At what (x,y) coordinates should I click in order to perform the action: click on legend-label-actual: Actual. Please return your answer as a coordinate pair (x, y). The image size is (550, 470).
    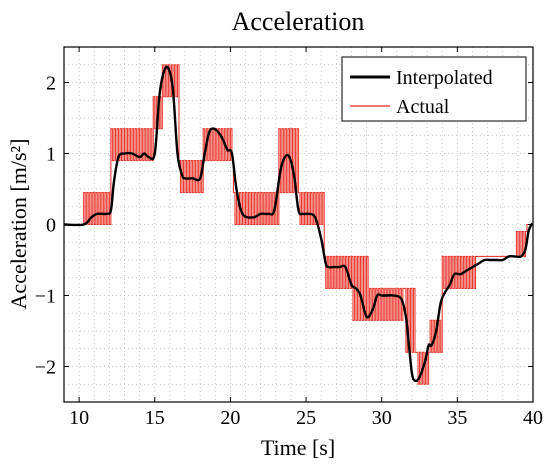
    Looking at the image, I should click on (423, 107).